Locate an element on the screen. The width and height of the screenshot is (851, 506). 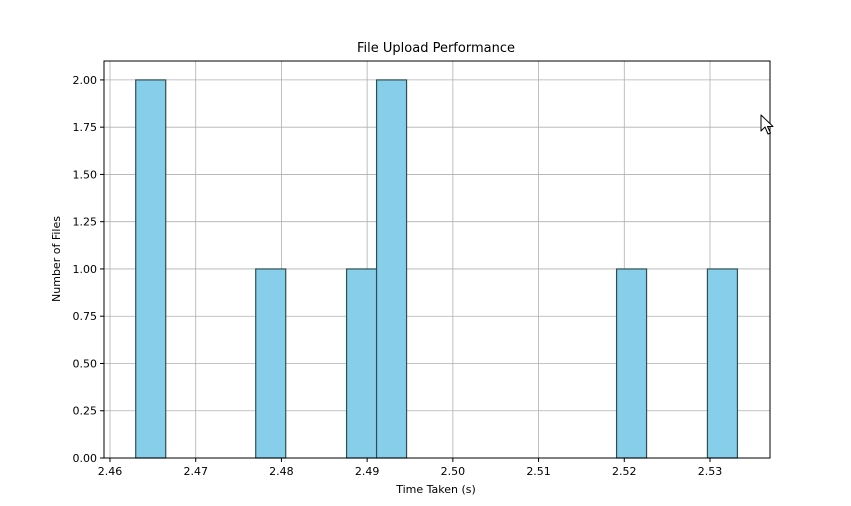
x-tick-label: 2.53 is located at coordinates (710, 471).